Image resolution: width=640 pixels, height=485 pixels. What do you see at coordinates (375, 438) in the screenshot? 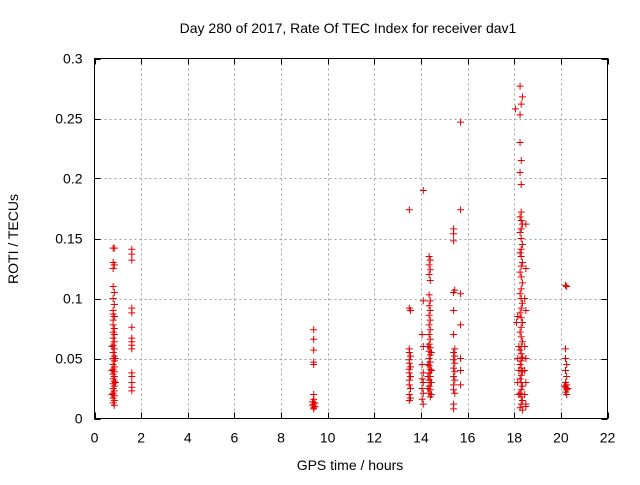
I see `x-tick-label: 12` at bounding box center [375, 438].